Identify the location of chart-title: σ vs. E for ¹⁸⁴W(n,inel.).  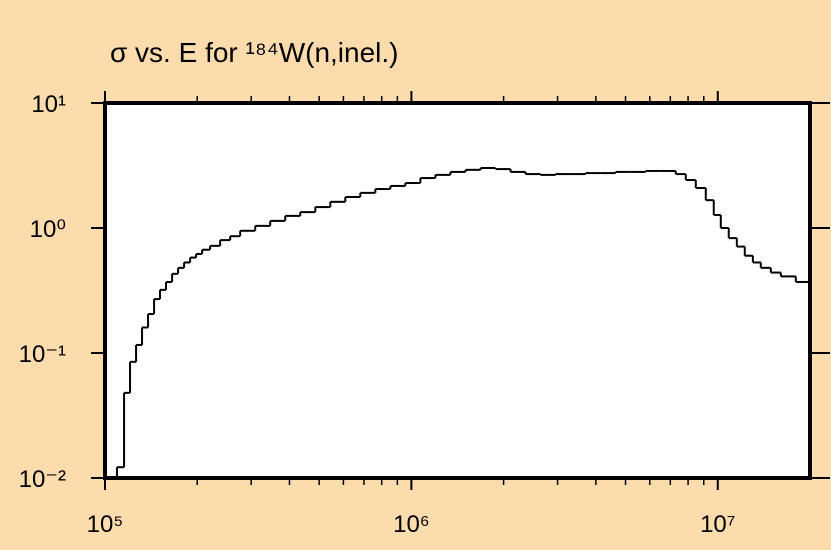
(254, 52).